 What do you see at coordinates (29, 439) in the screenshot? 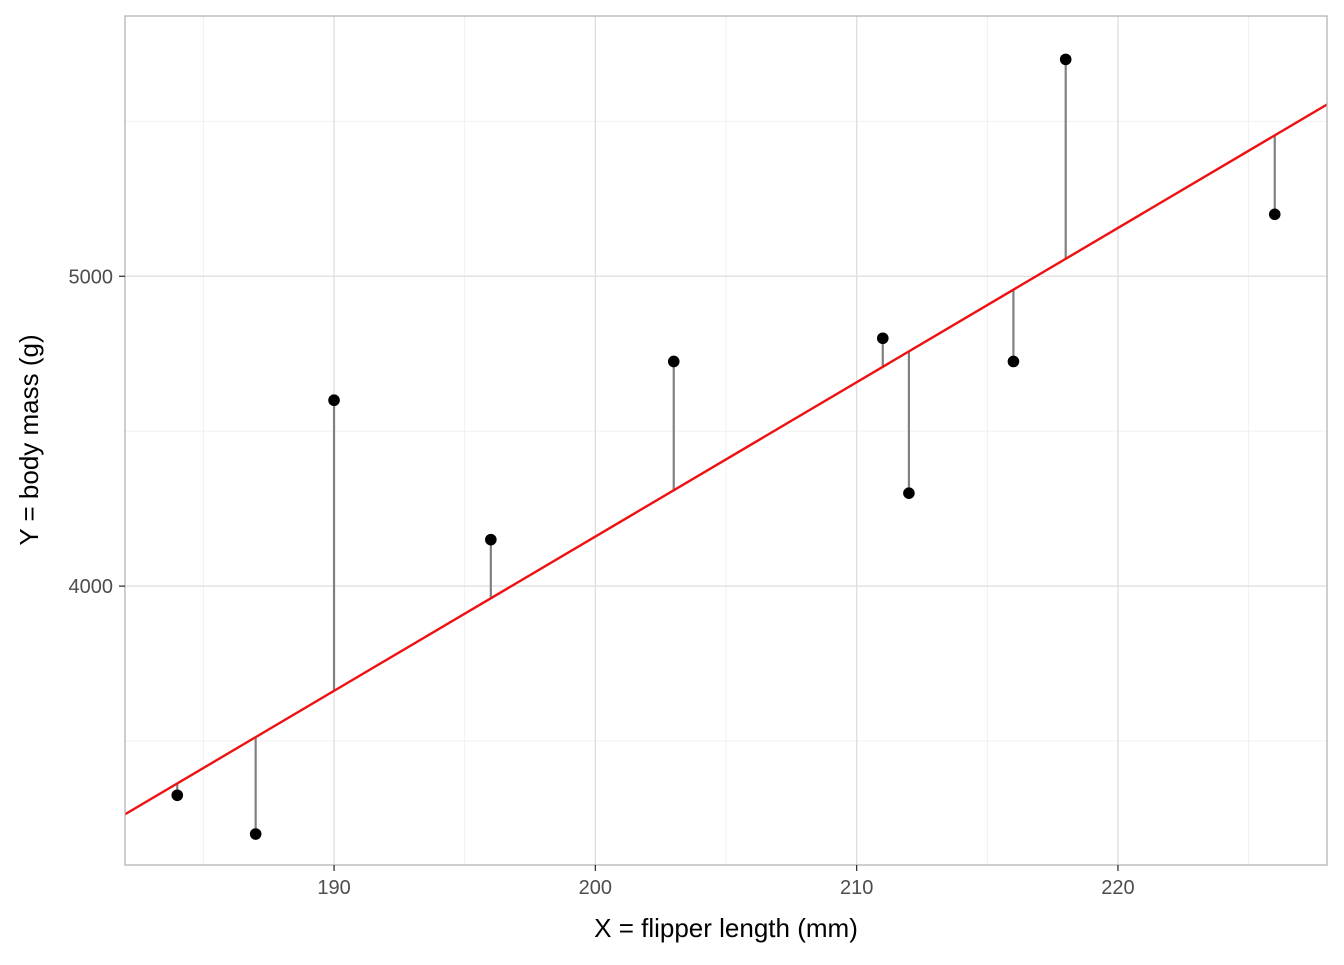
I see `y-axis-title: Y = body mass (g)` at bounding box center [29, 439].